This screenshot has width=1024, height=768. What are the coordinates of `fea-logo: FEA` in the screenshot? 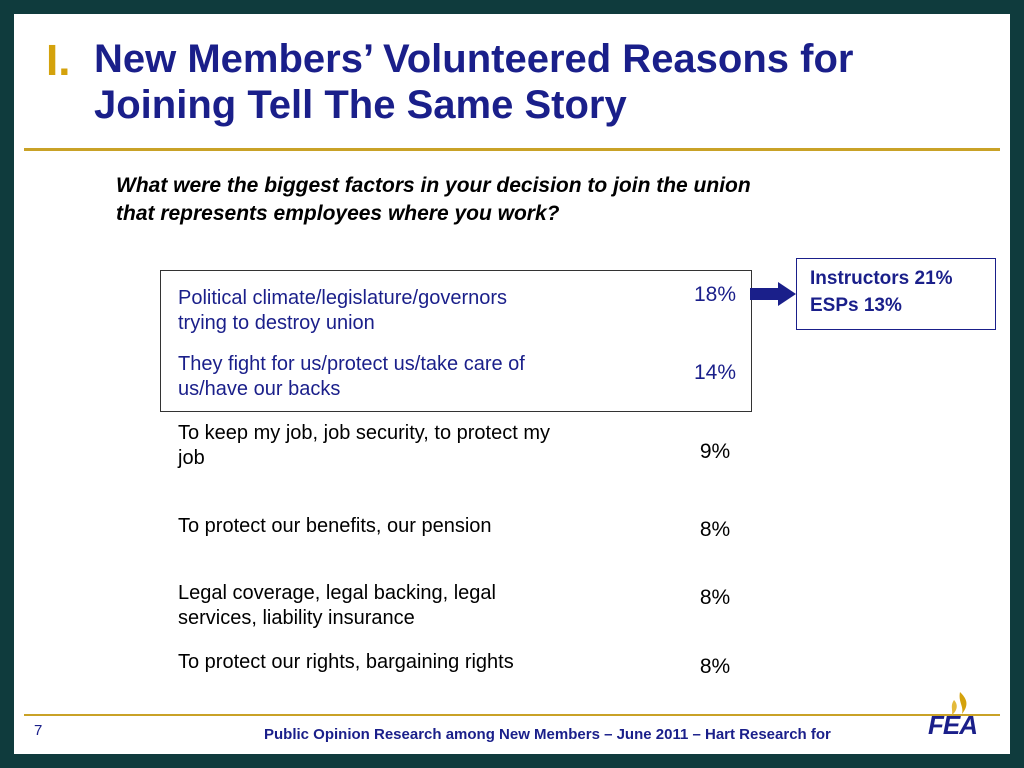 It's located at (960, 720).